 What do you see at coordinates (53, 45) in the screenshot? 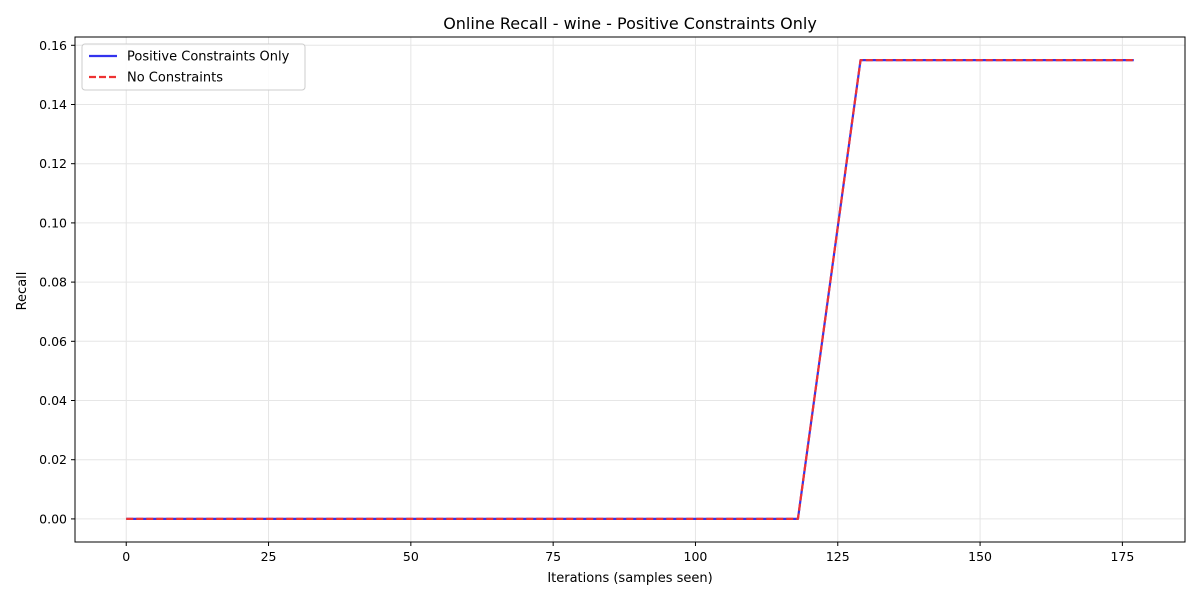
I see `y-tick-label: 0.16` at bounding box center [53, 45].